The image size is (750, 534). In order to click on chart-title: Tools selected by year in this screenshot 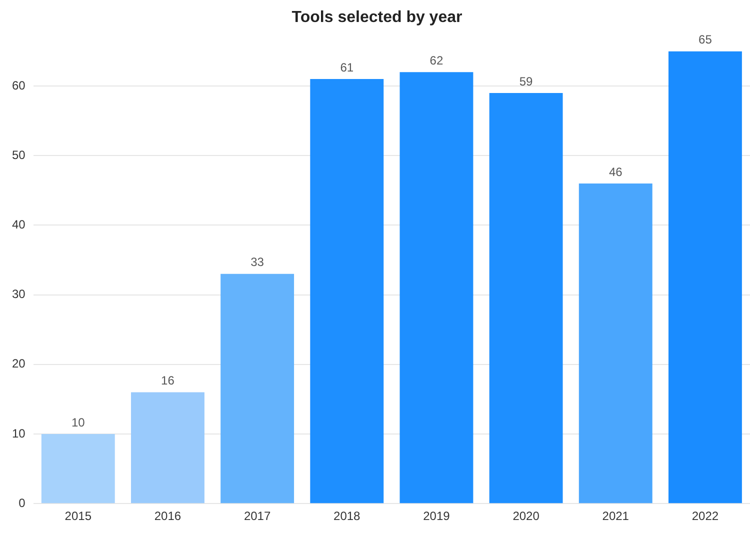, I will do `click(377, 17)`.